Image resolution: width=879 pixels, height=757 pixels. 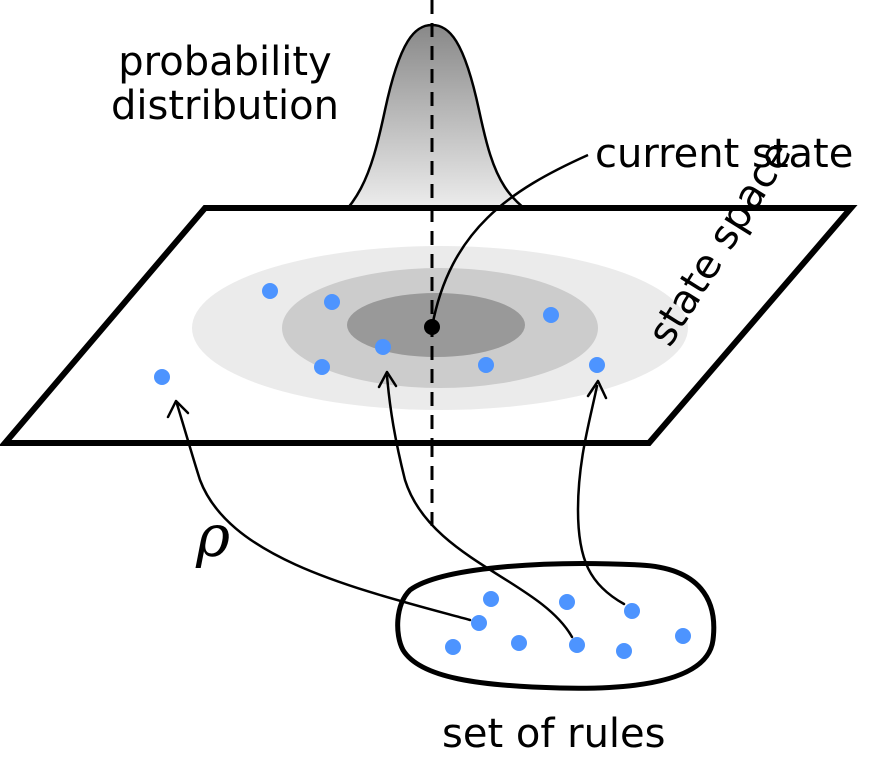 What do you see at coordinates (509, 240) in the screenshot?
I see `current-state-pointer` at bounding box center [509, 240].